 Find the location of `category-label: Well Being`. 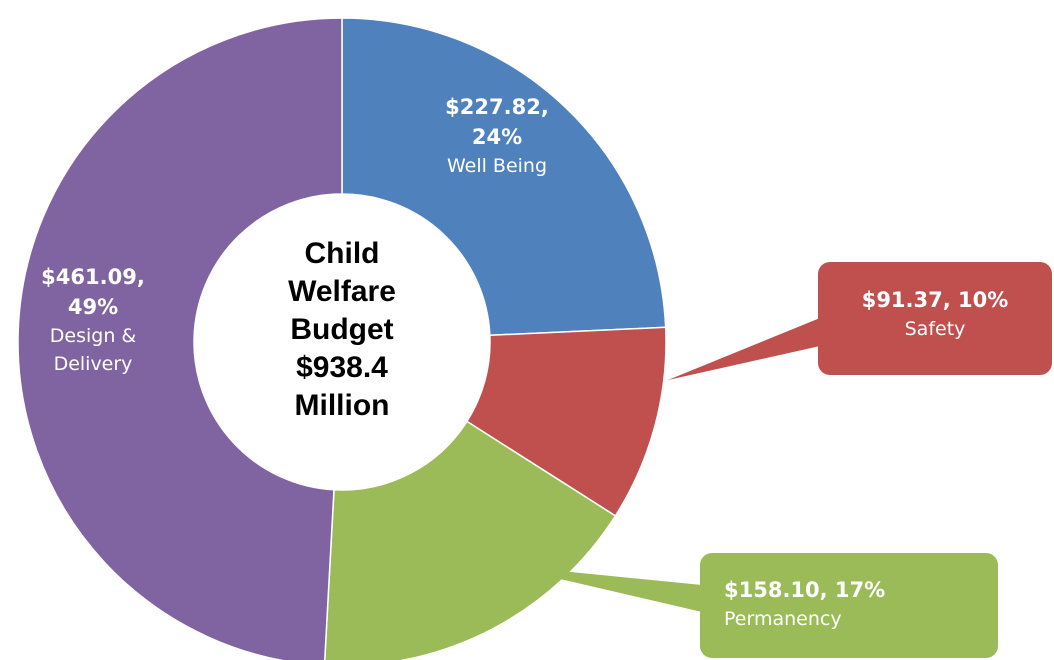

category-label: Well Being is located at coordinates (497, 166).